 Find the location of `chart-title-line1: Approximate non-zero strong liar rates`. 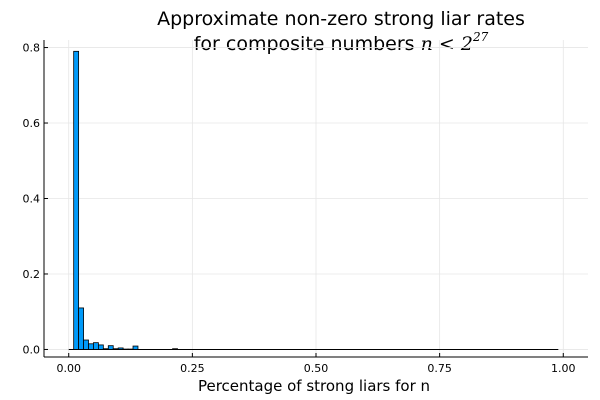

chart-title-line1: Approximate non-zero strong liar rates is located at coordinates (341, 19).